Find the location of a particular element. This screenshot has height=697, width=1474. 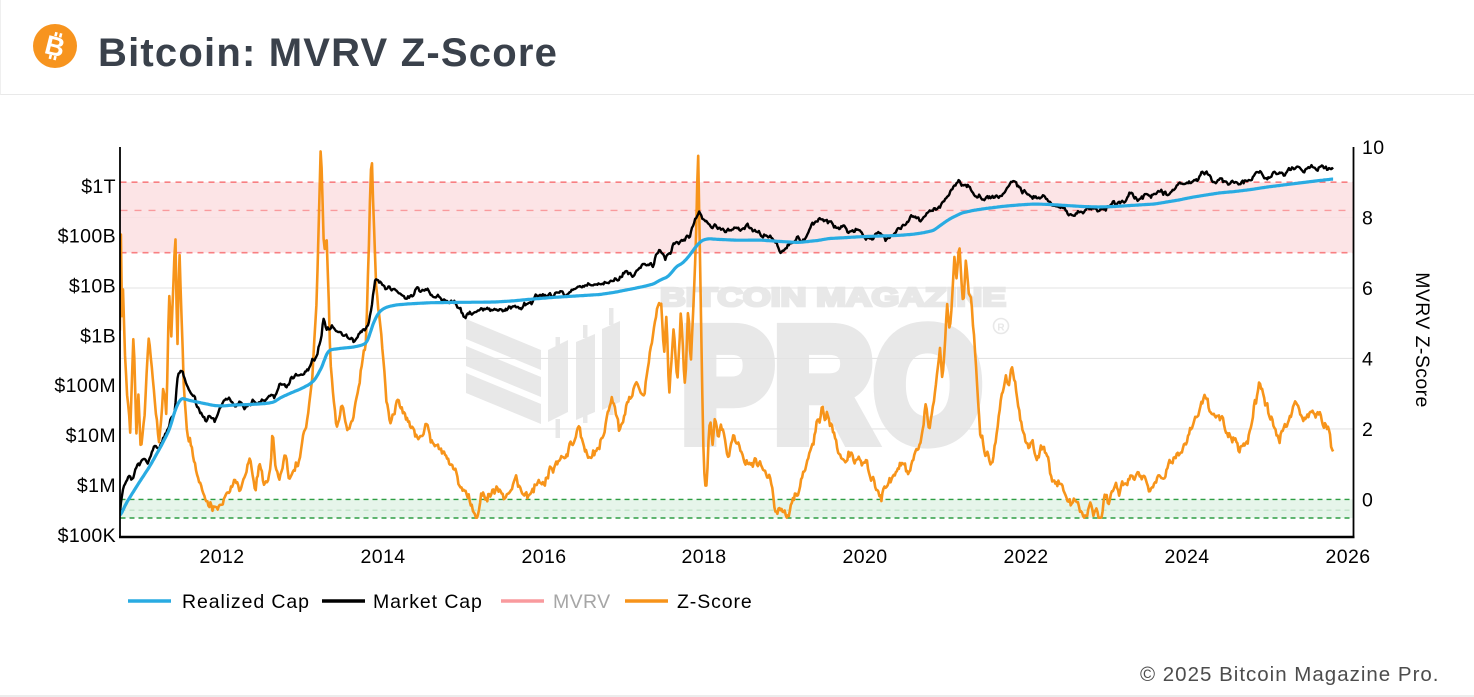

svg-text: 8 is located at coordinates (1367, 219).